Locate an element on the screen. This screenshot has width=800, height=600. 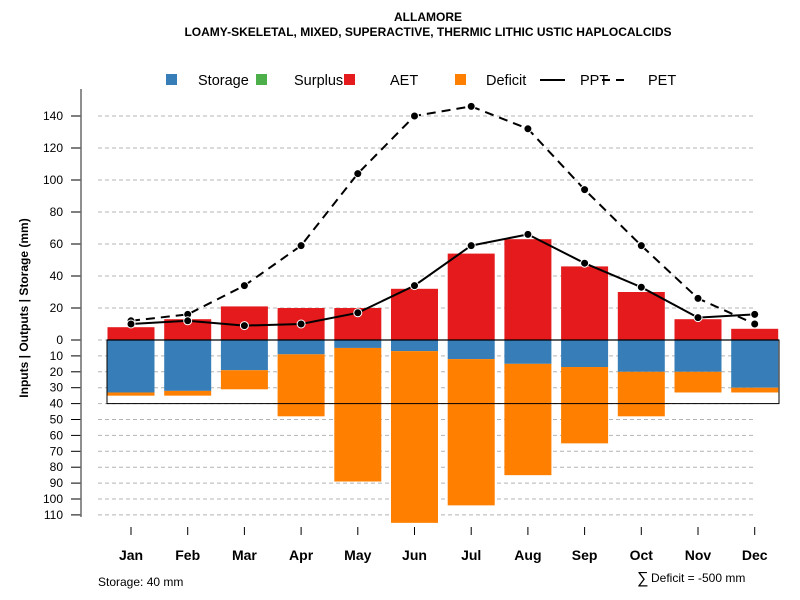
bar-deficit-feb is located at coordinates (188, 393).